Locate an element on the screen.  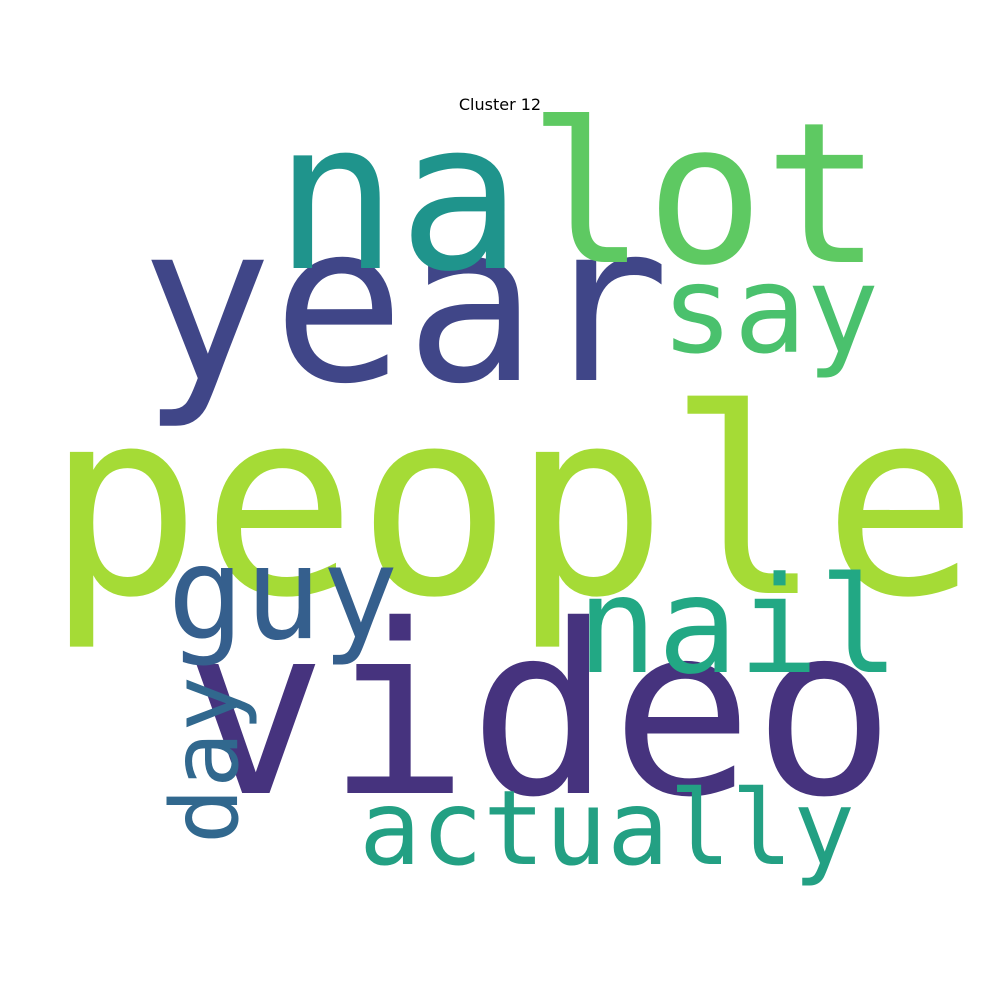
word-day: day is located at coordinates (205, 760).